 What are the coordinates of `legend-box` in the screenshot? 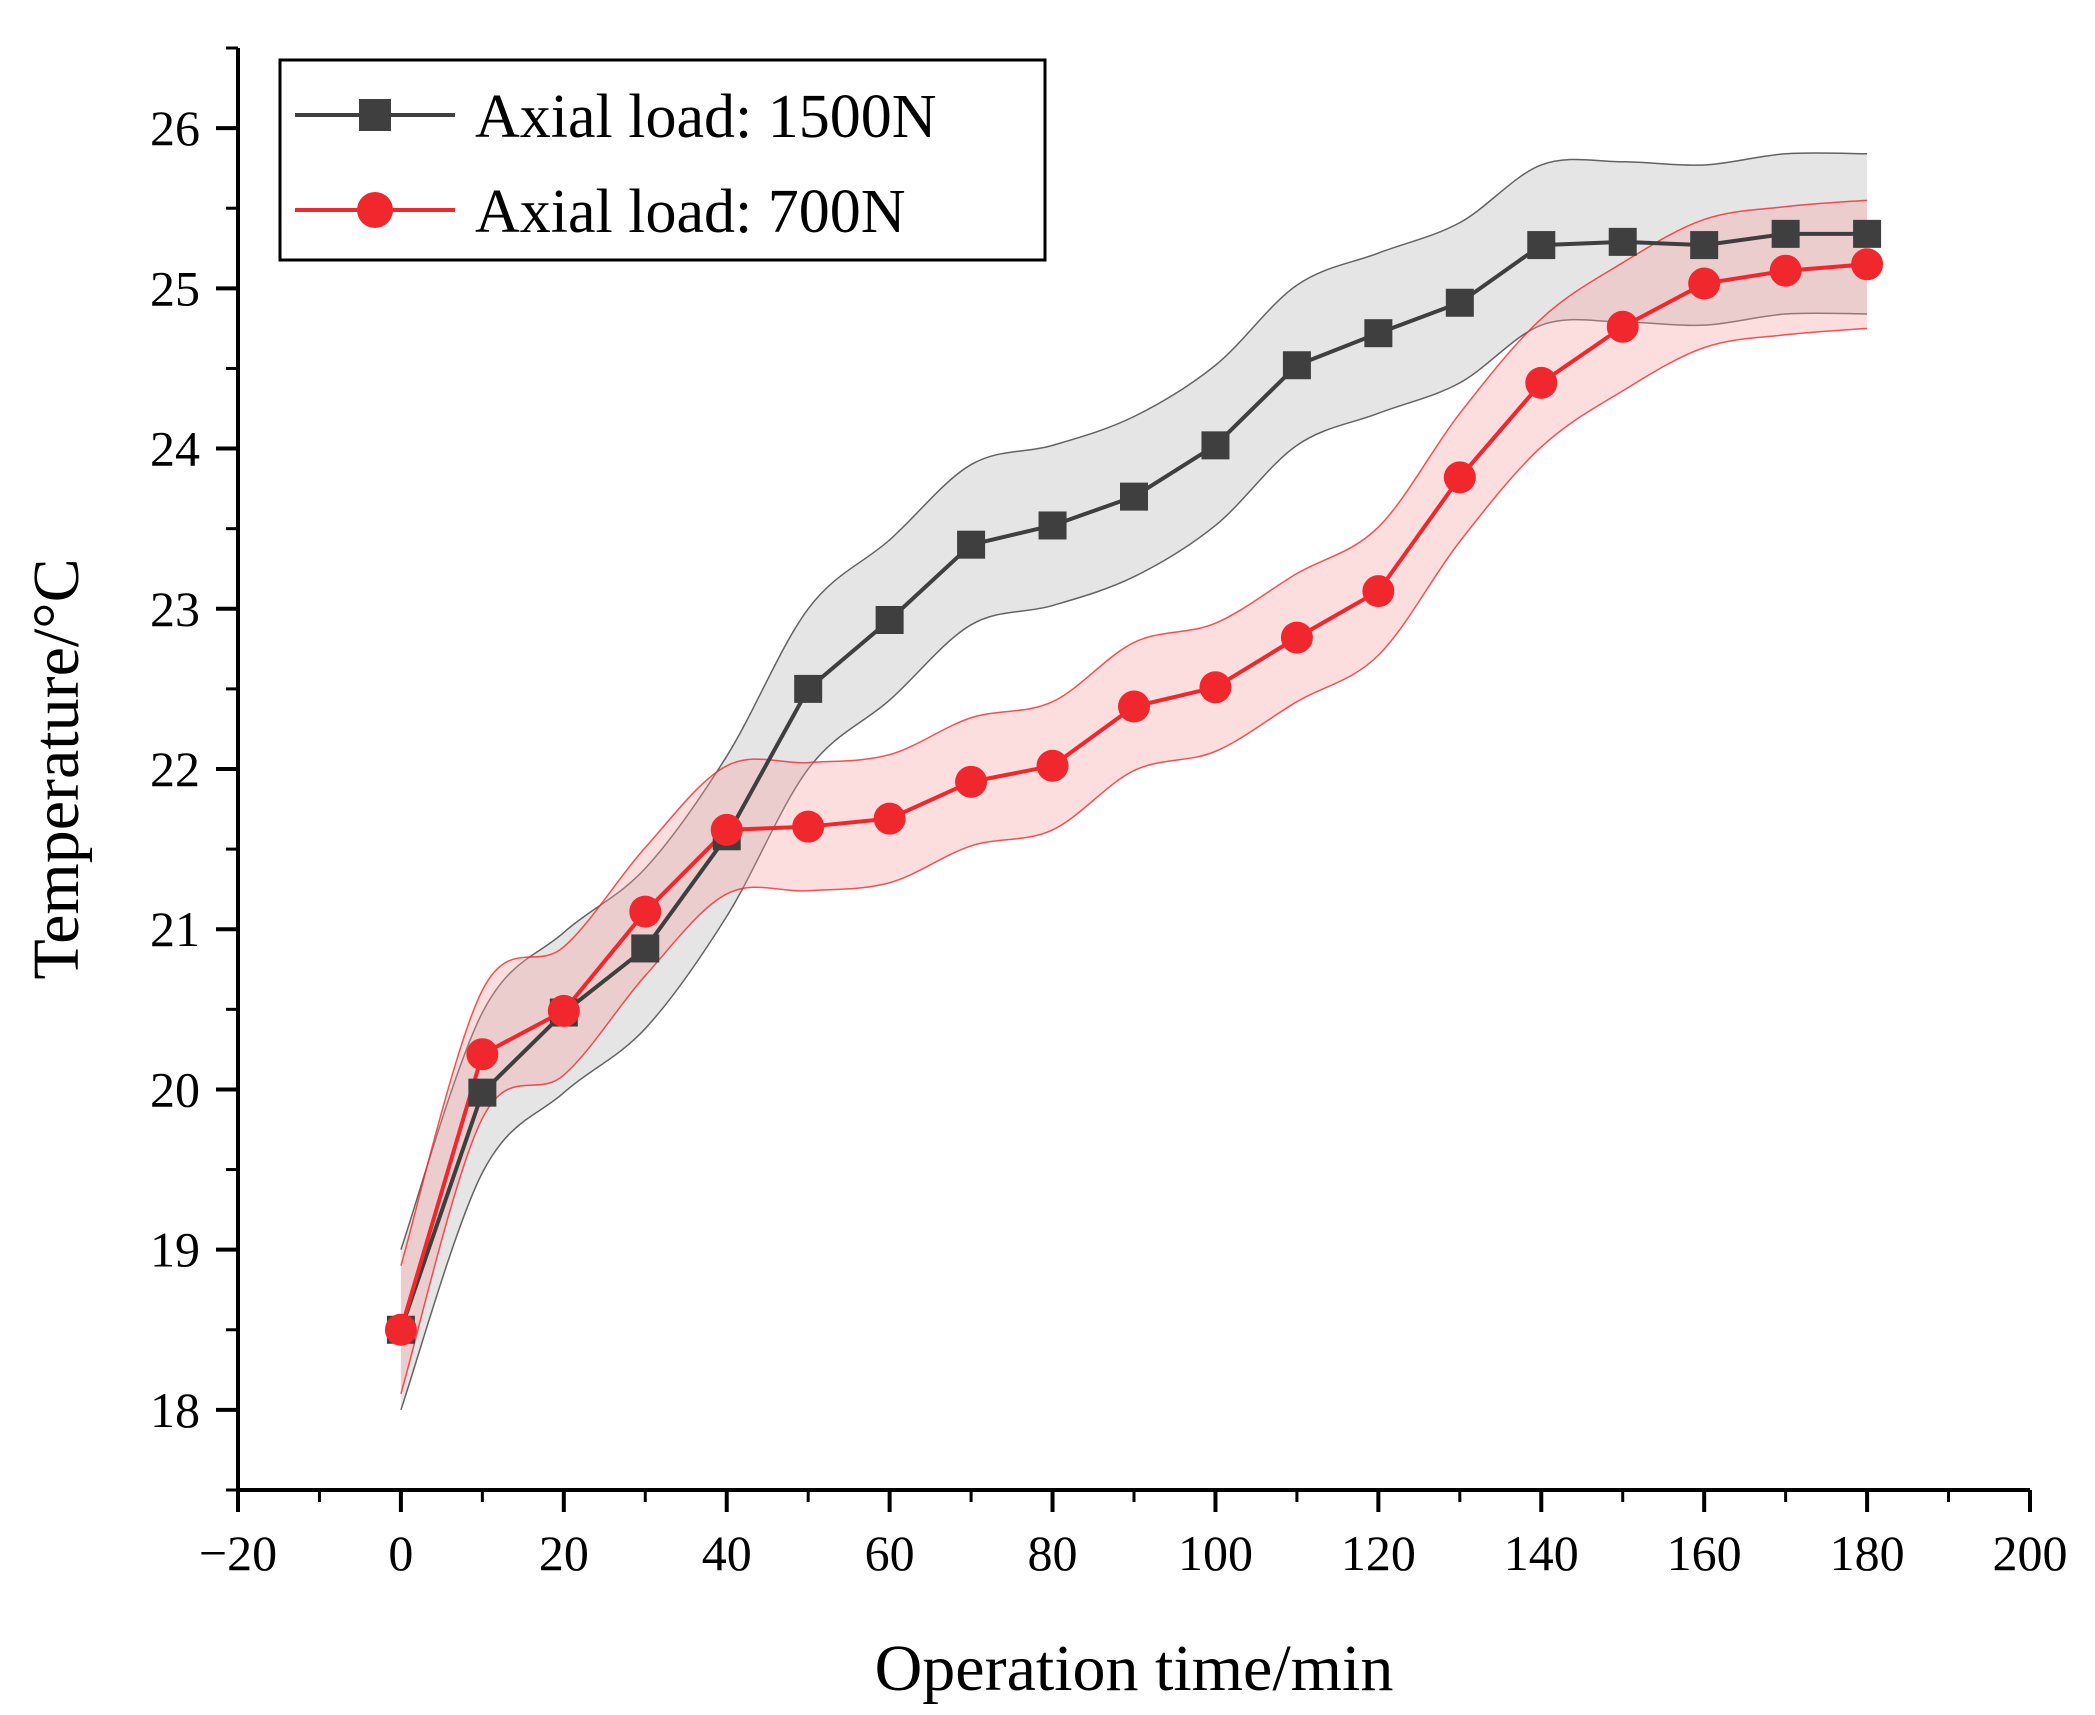 It's located at (662, 160).